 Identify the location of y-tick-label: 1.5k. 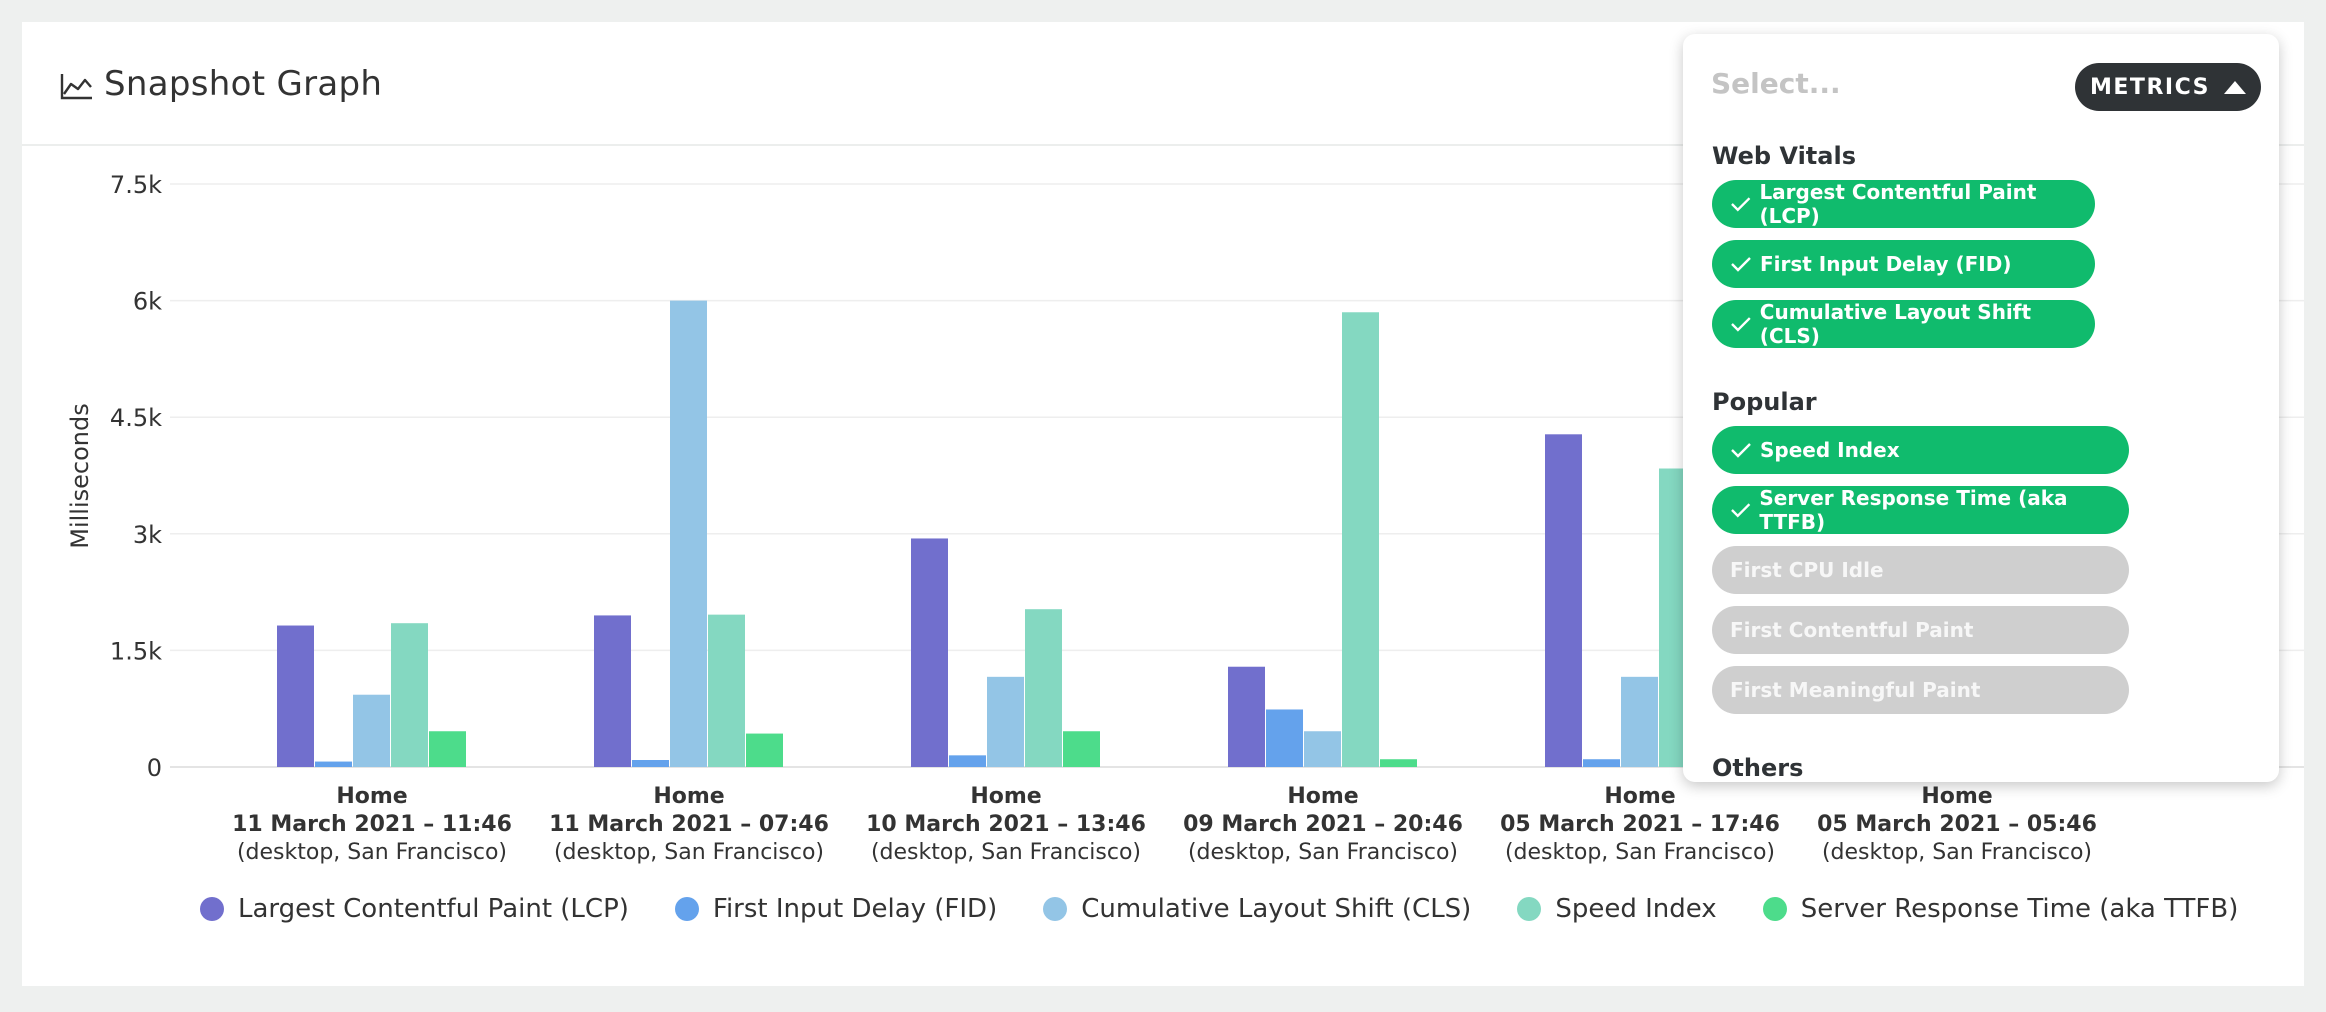
(136, 651).